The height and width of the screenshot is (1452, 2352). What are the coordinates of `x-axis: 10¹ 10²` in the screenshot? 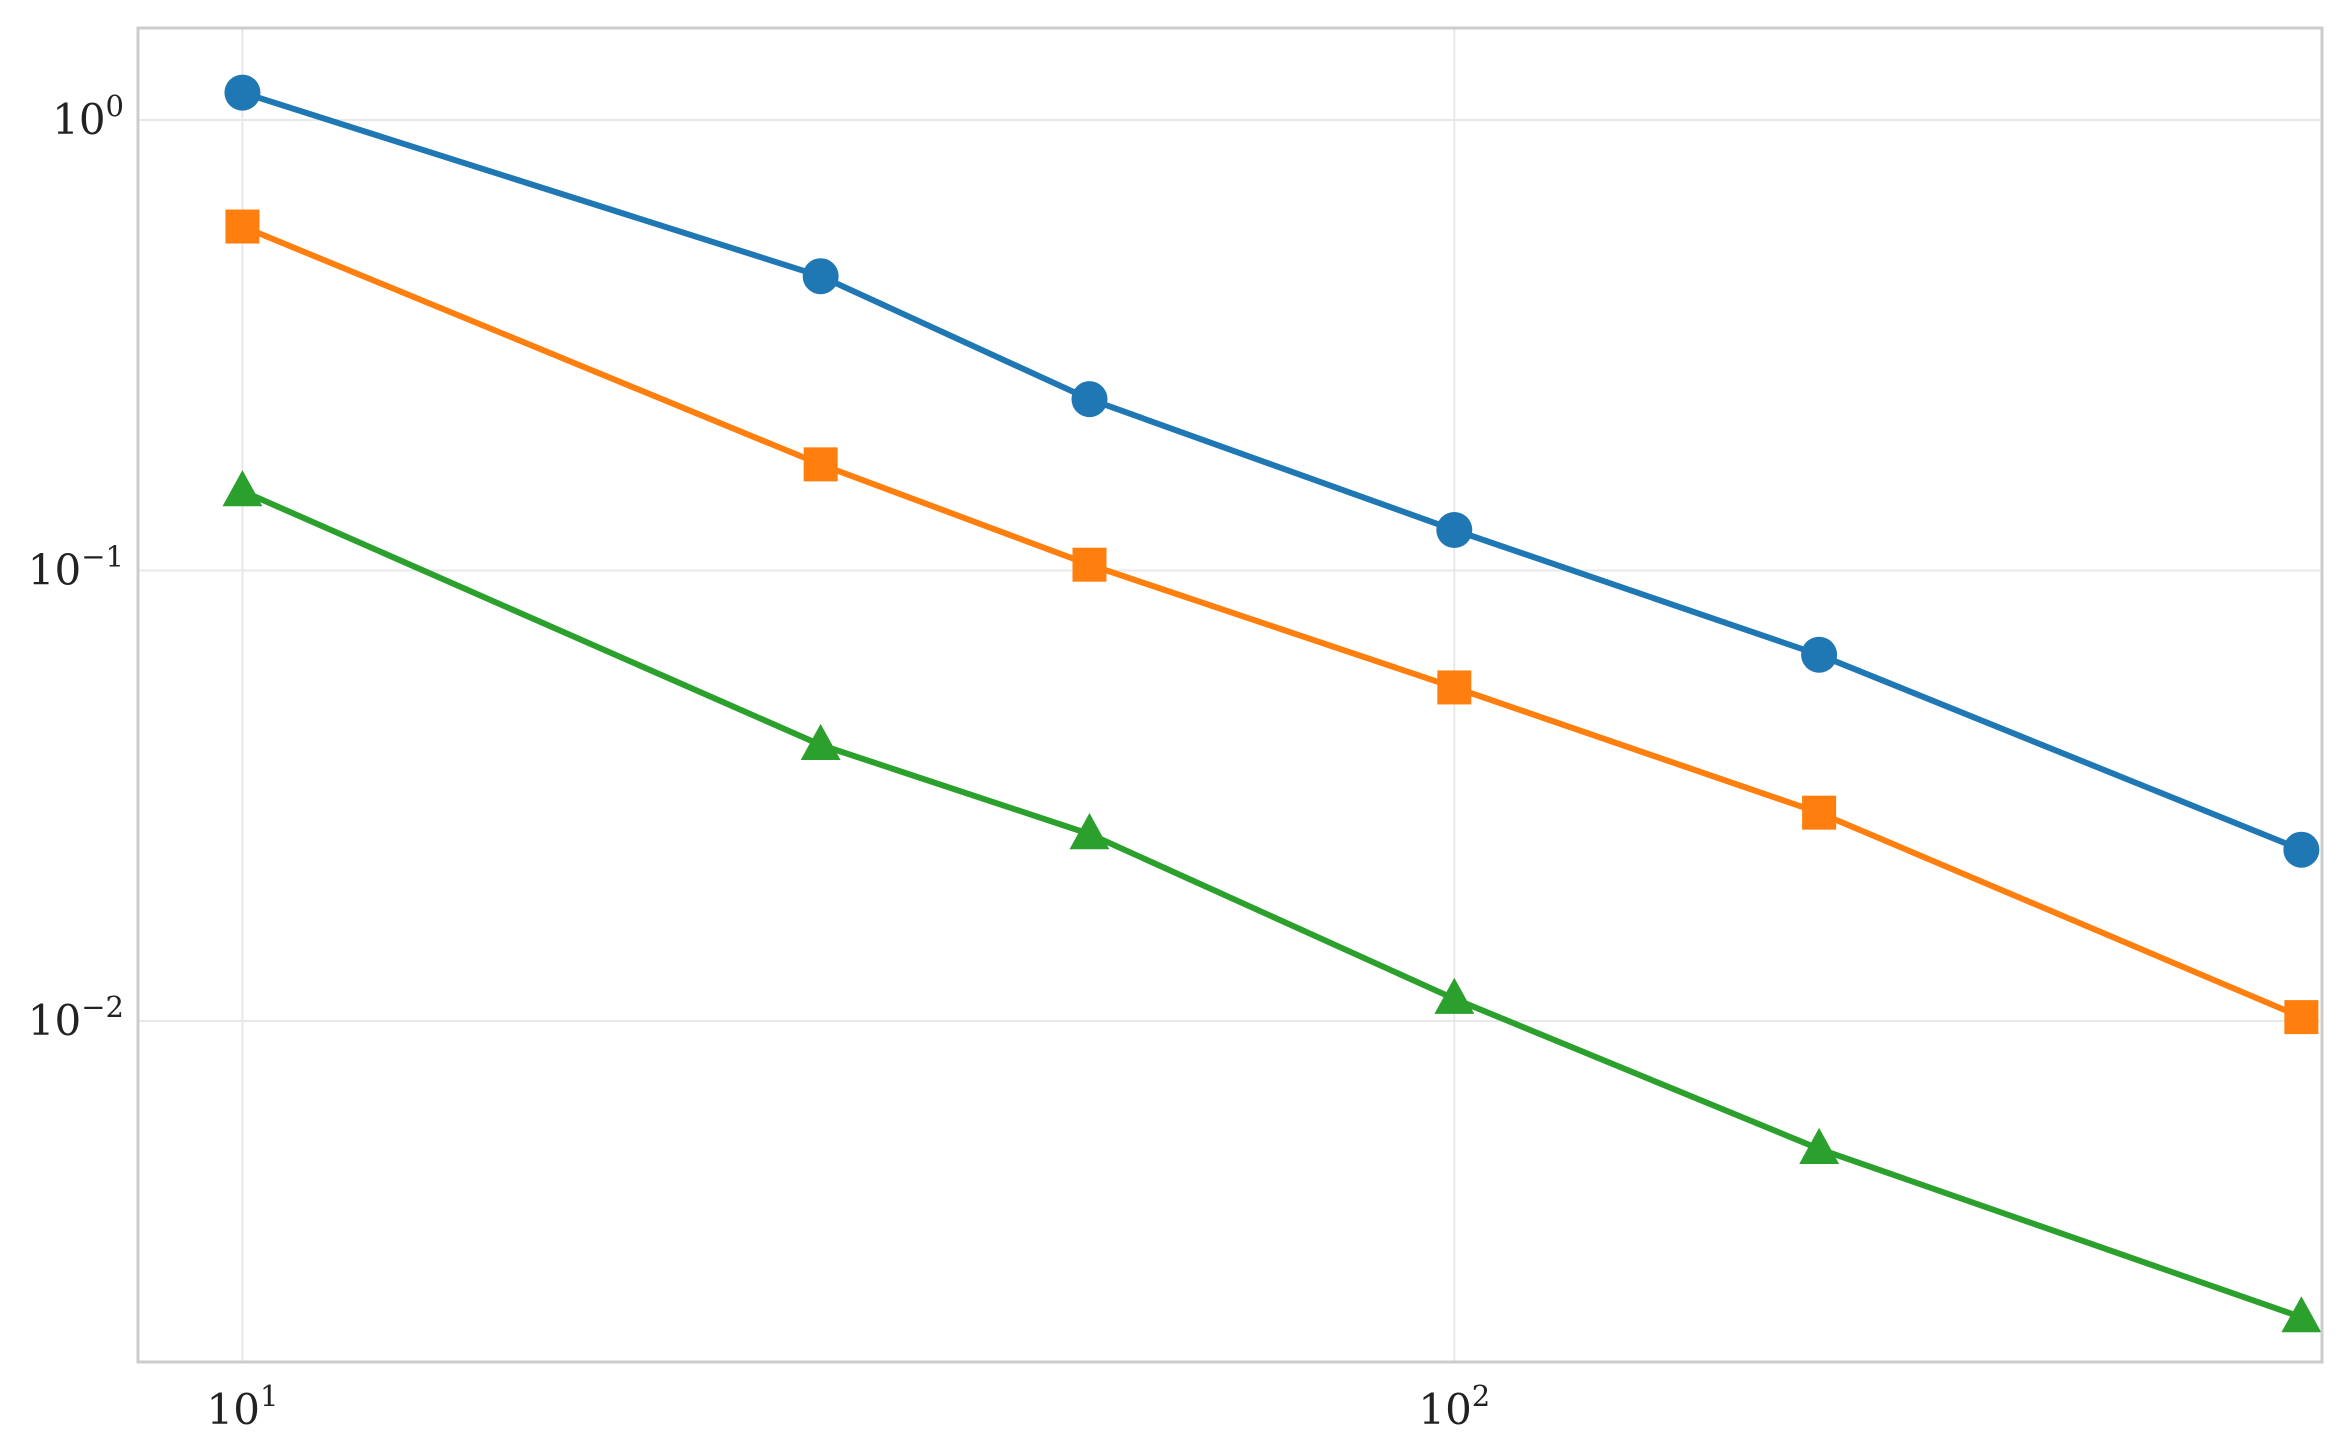 It's located at (848, 1406).